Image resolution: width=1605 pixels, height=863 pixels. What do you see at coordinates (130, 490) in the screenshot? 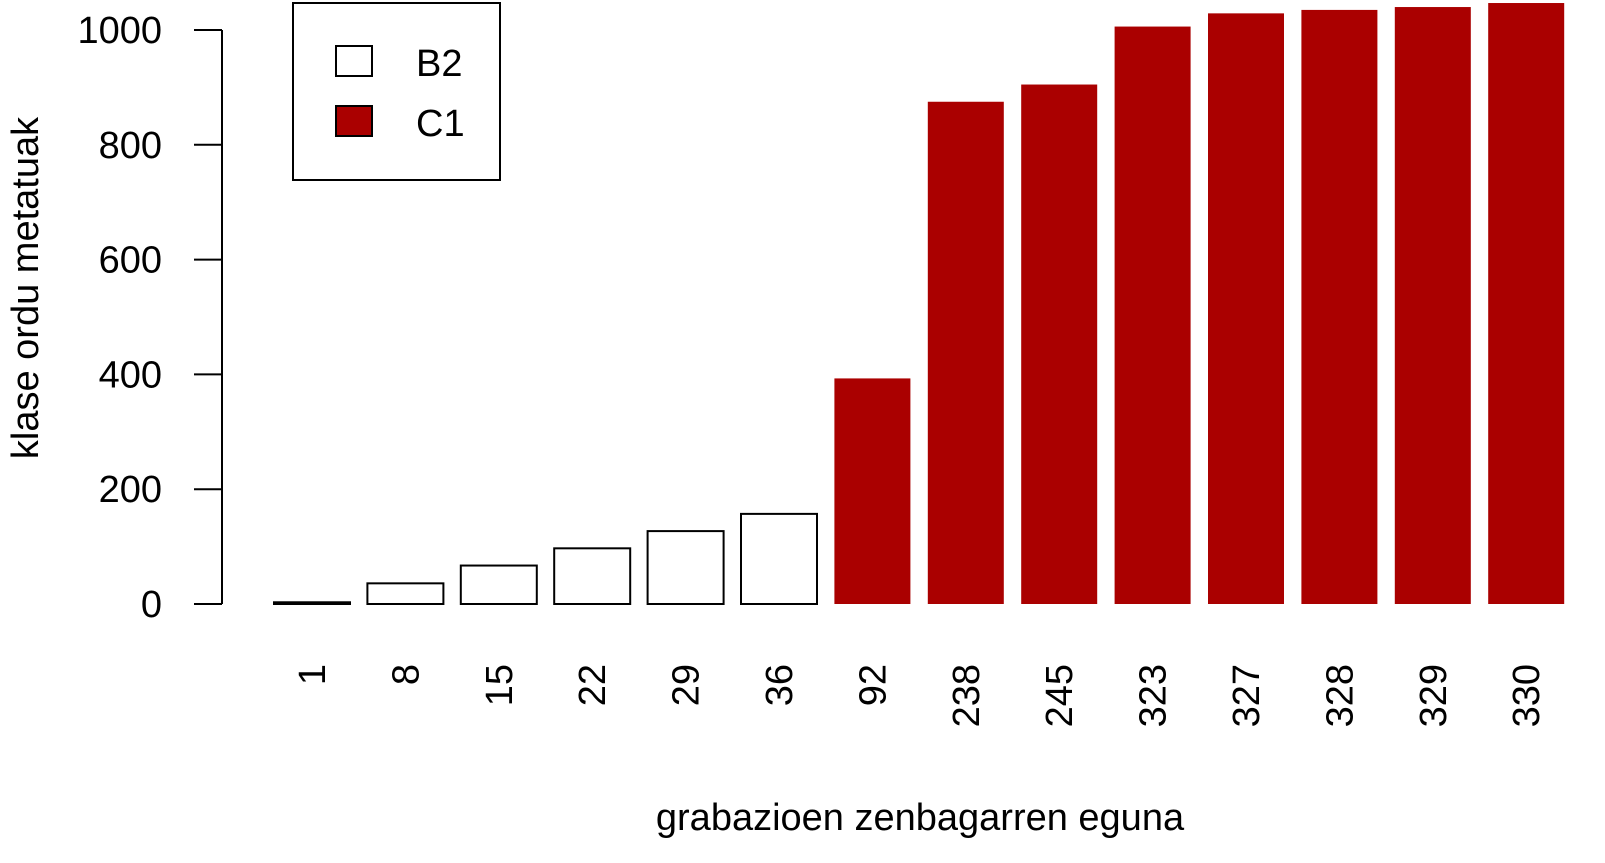
I see `y-tick-label: 200` at bounding box center [130, 490].